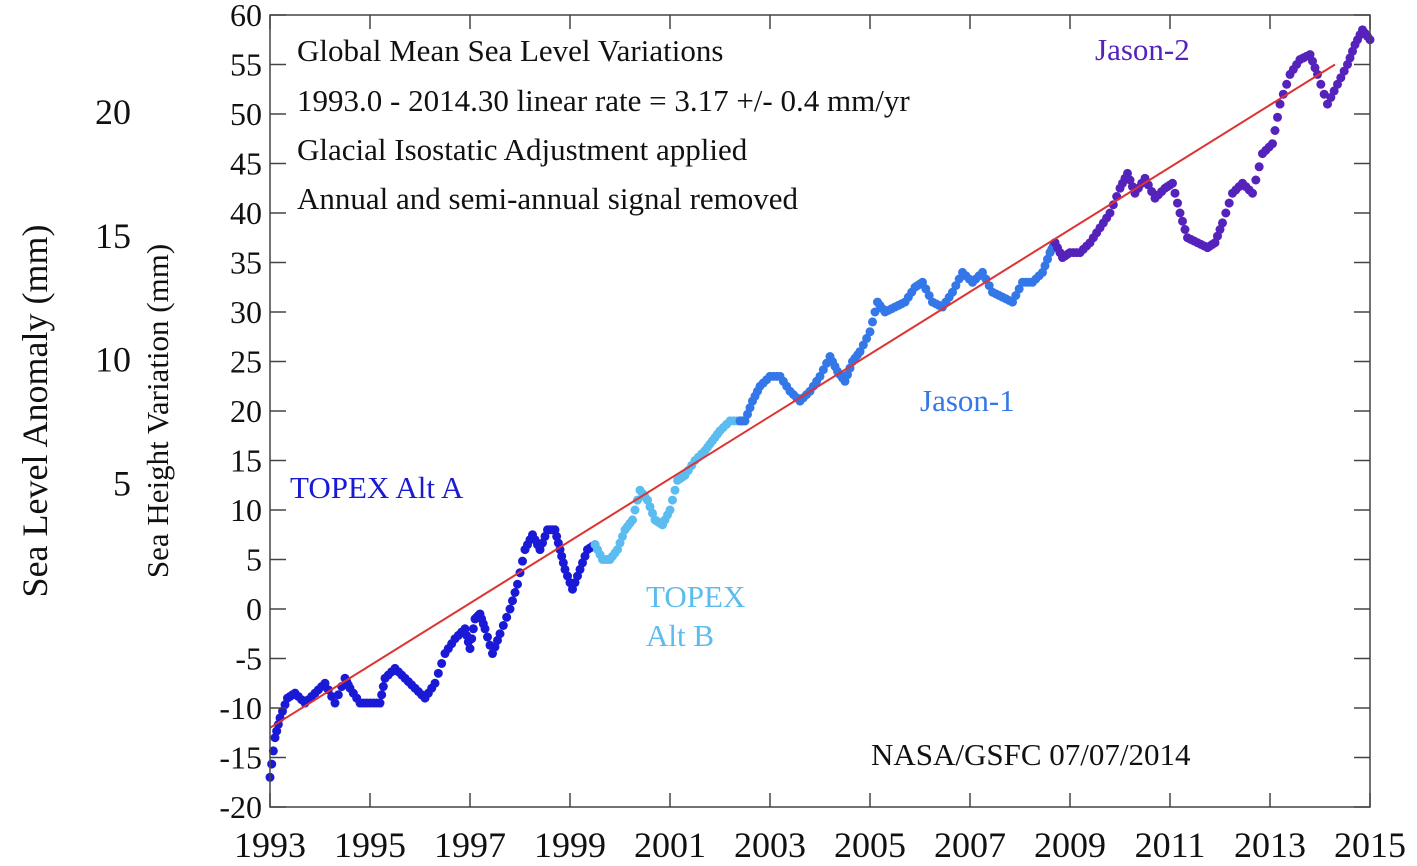 The image size is (1417, 866). Describe the element at coordinates (254, 609) in the screenshot. I see `y-tick-label: 0` at that location.